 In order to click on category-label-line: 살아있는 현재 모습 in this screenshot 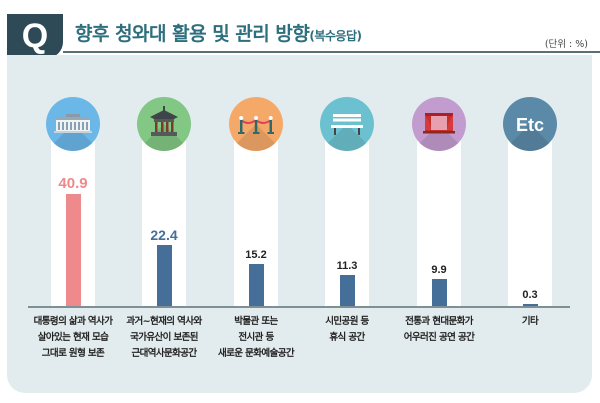, I will do `click(73, 337)`.